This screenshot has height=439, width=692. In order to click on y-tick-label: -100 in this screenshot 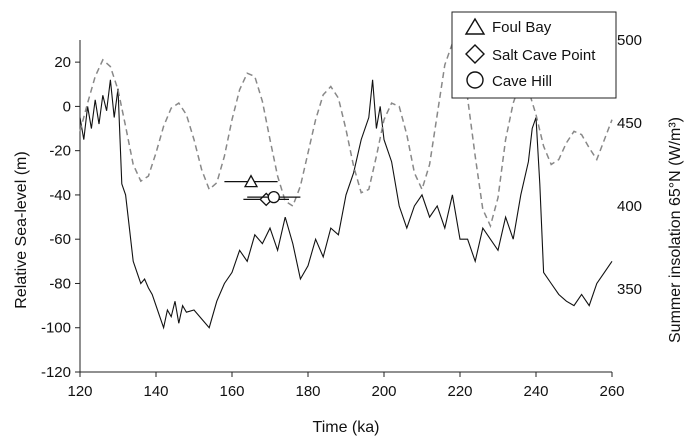, I will do `click(56, 328)`.